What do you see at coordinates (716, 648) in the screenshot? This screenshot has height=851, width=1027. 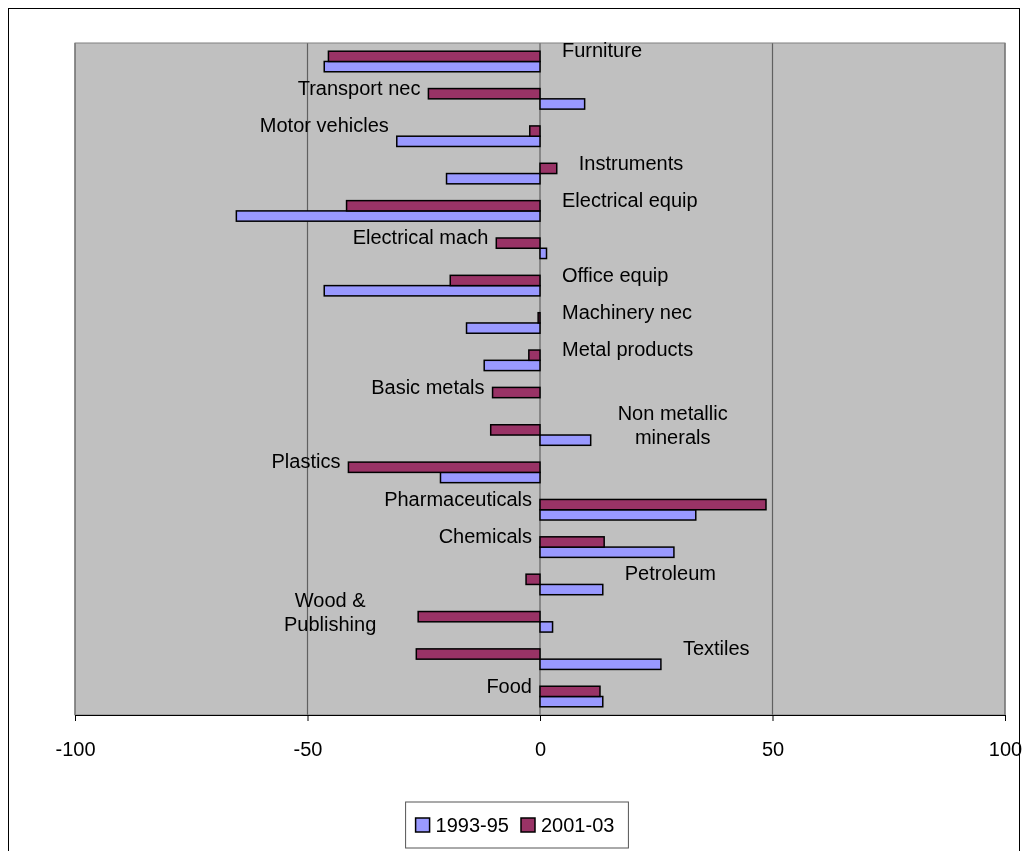 I see `y-tick-label: Textiles` at bounding box center [716, 648].